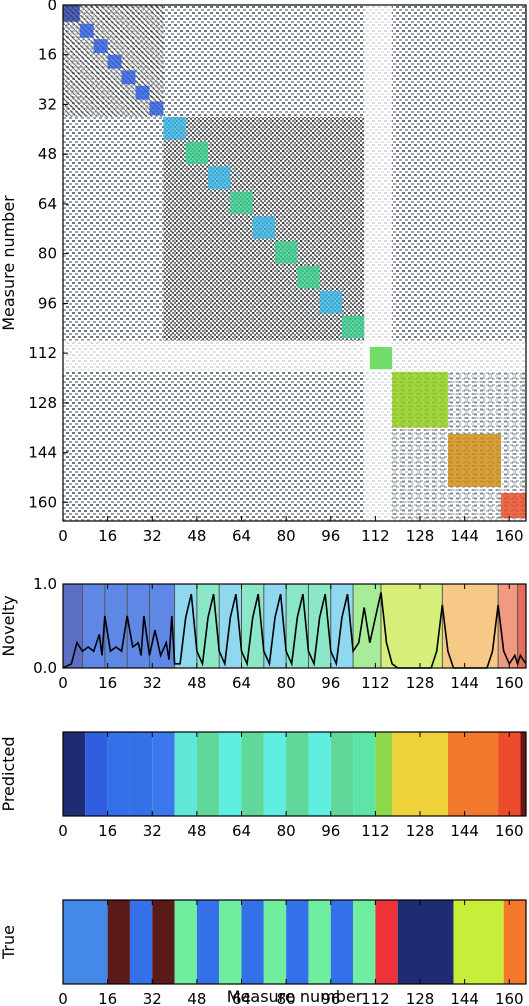  I want to click on y-tick-label: 144, so click(42, 453).